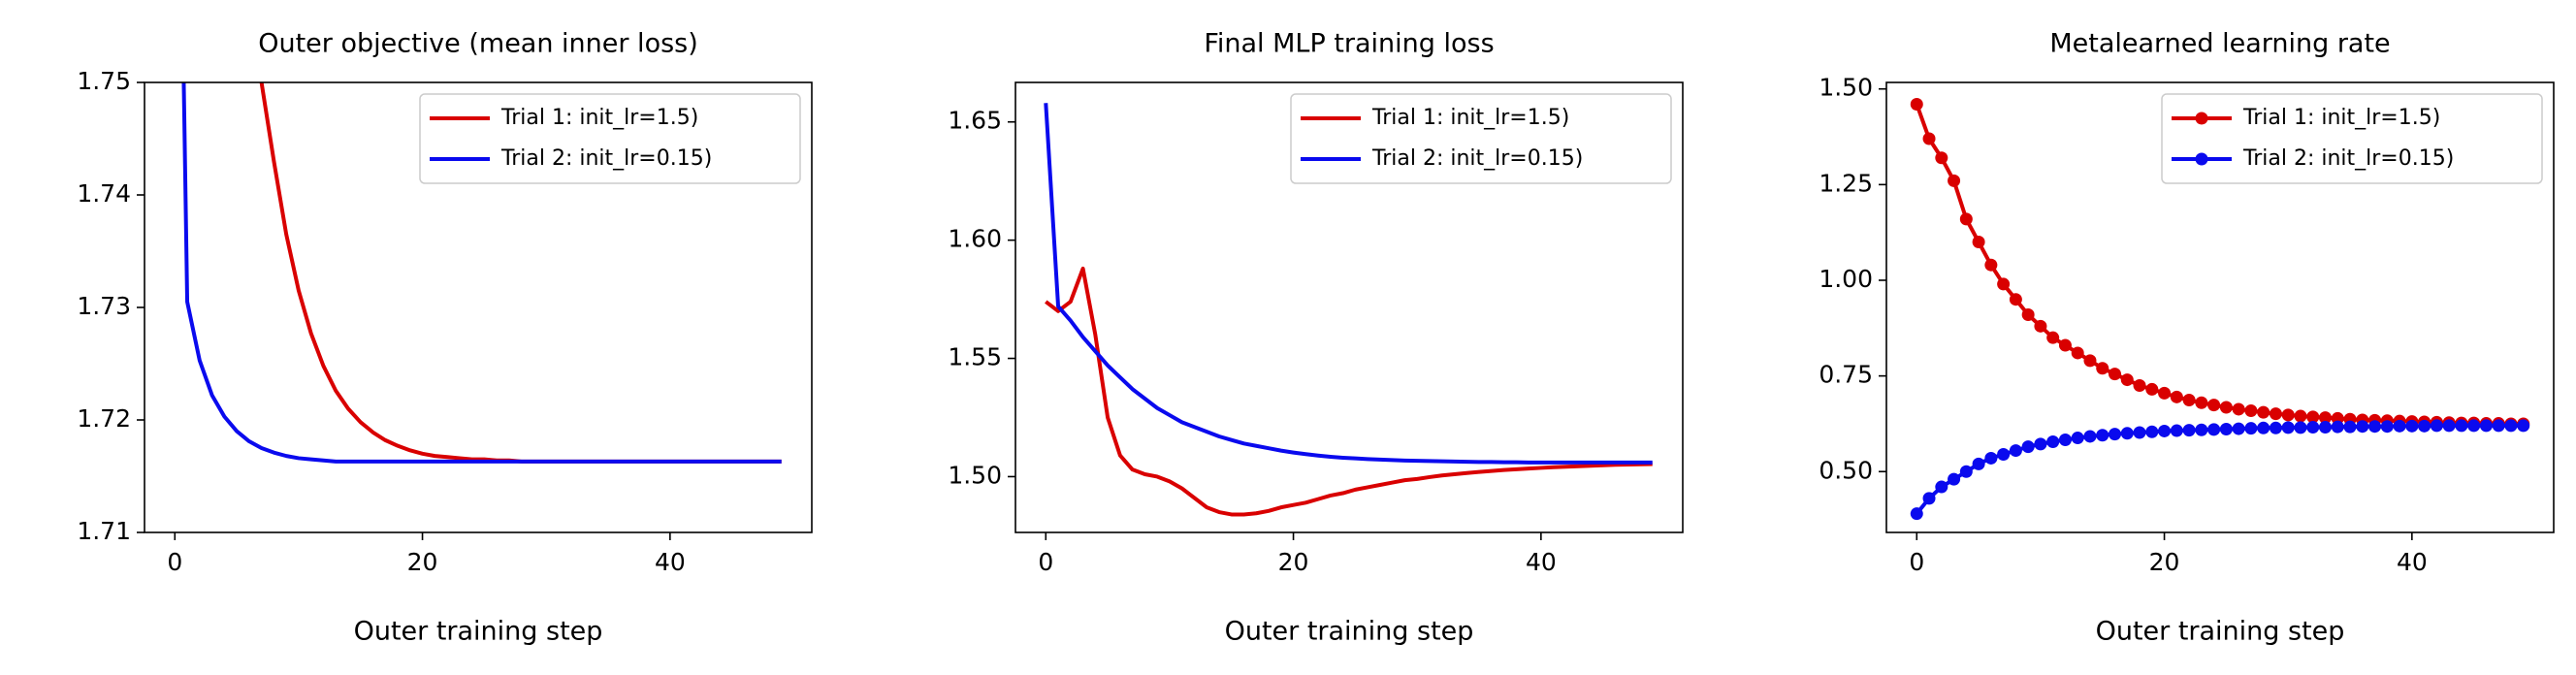  What do you see at coordinates (104, 193) in the screenshot?
I see `y-tick-label: 1.74` at bounding box center [104, 193].